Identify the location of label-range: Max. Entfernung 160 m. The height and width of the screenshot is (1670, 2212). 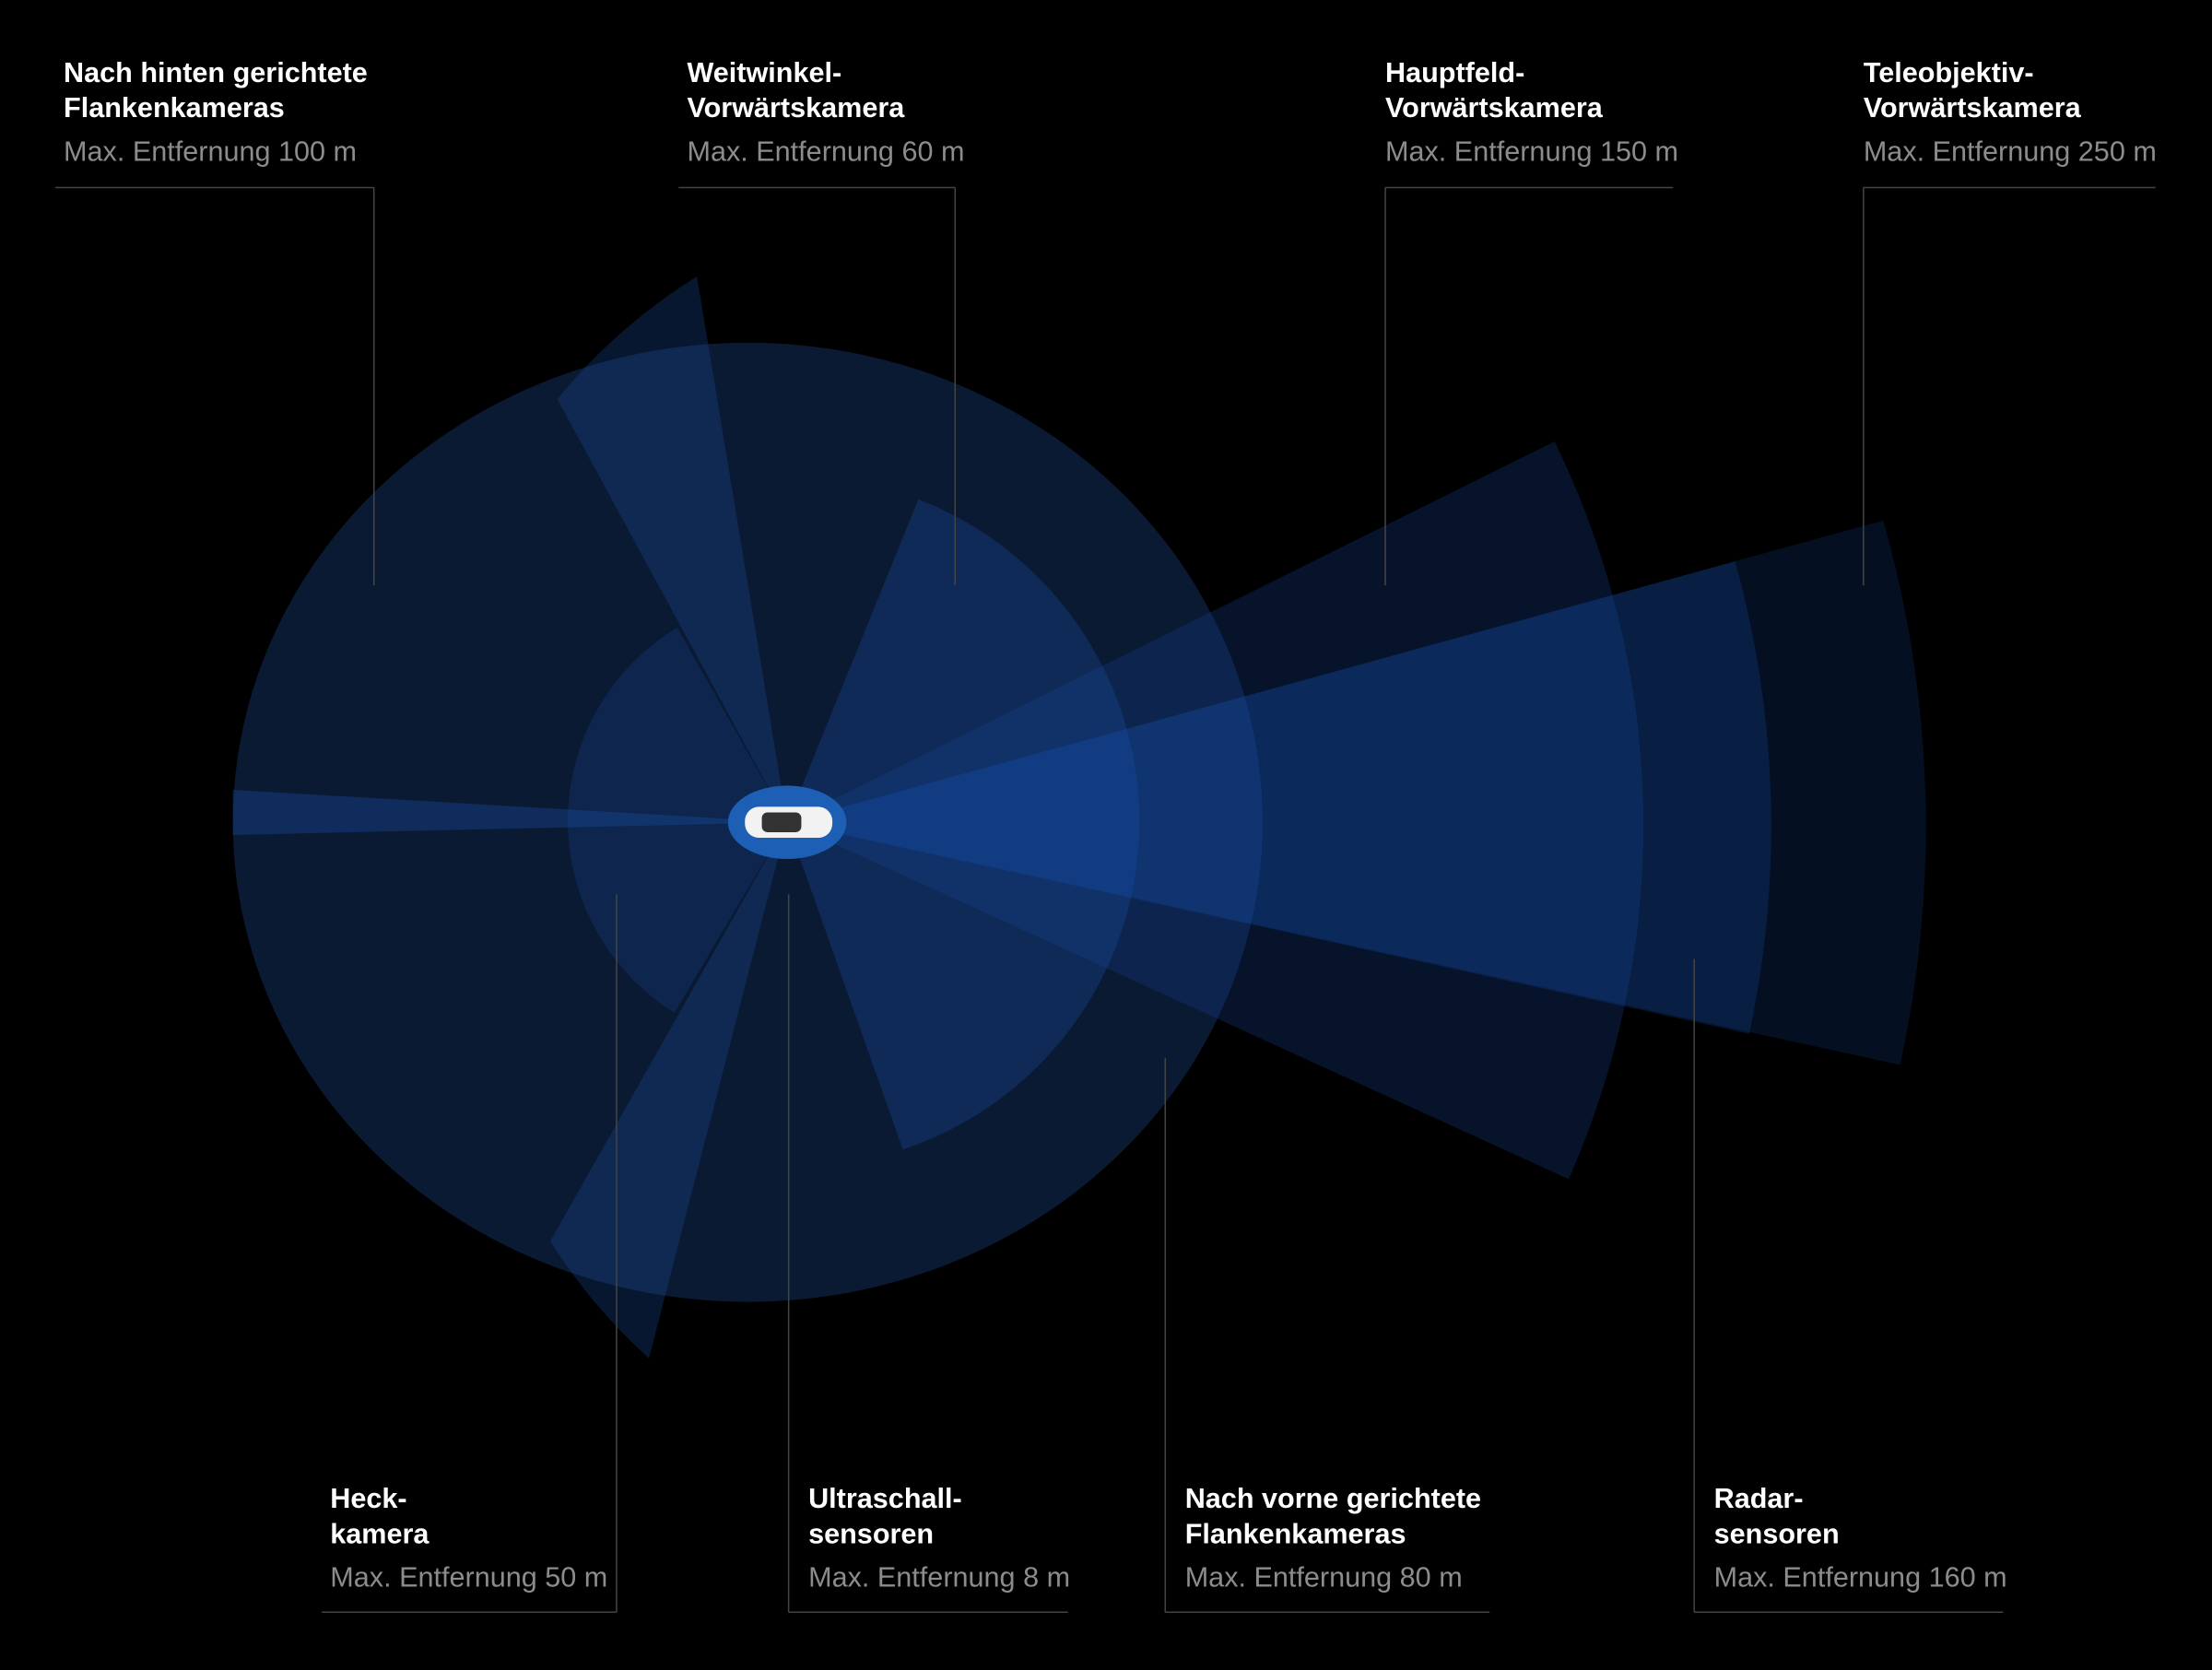
(1860, 1578).